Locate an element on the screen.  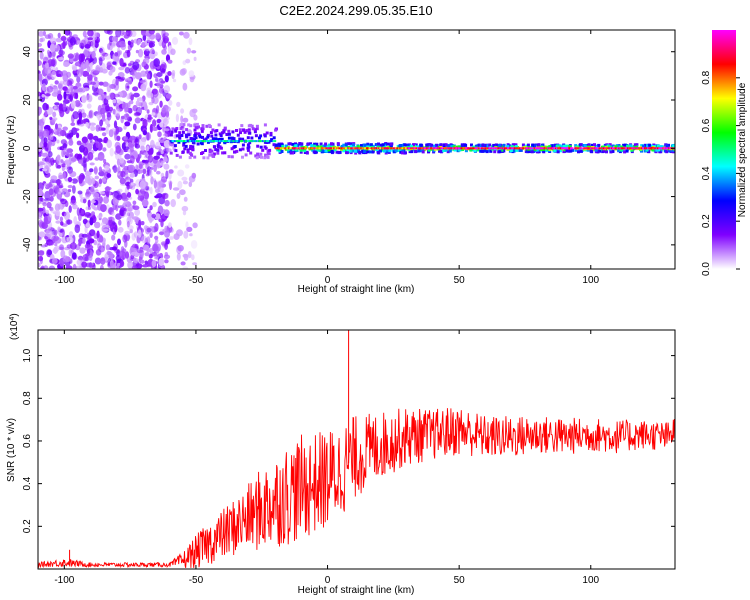
snr-ytick-label: 0.6 is located at coordinates (27, 441).